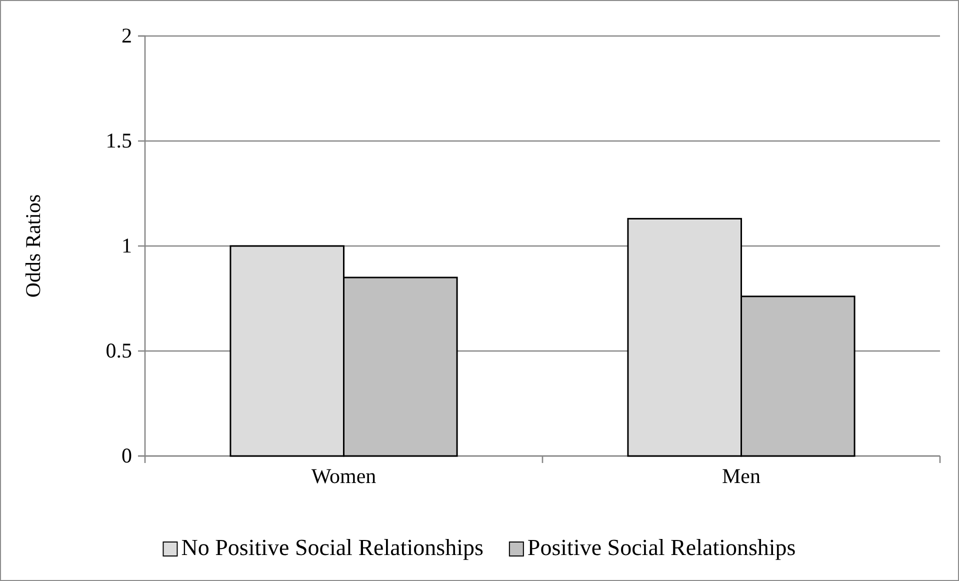 The image size is (959, 581). Describe the element at coordinates (344, 476) in the screenshot. I see `x-tick-label: Women` at that location.